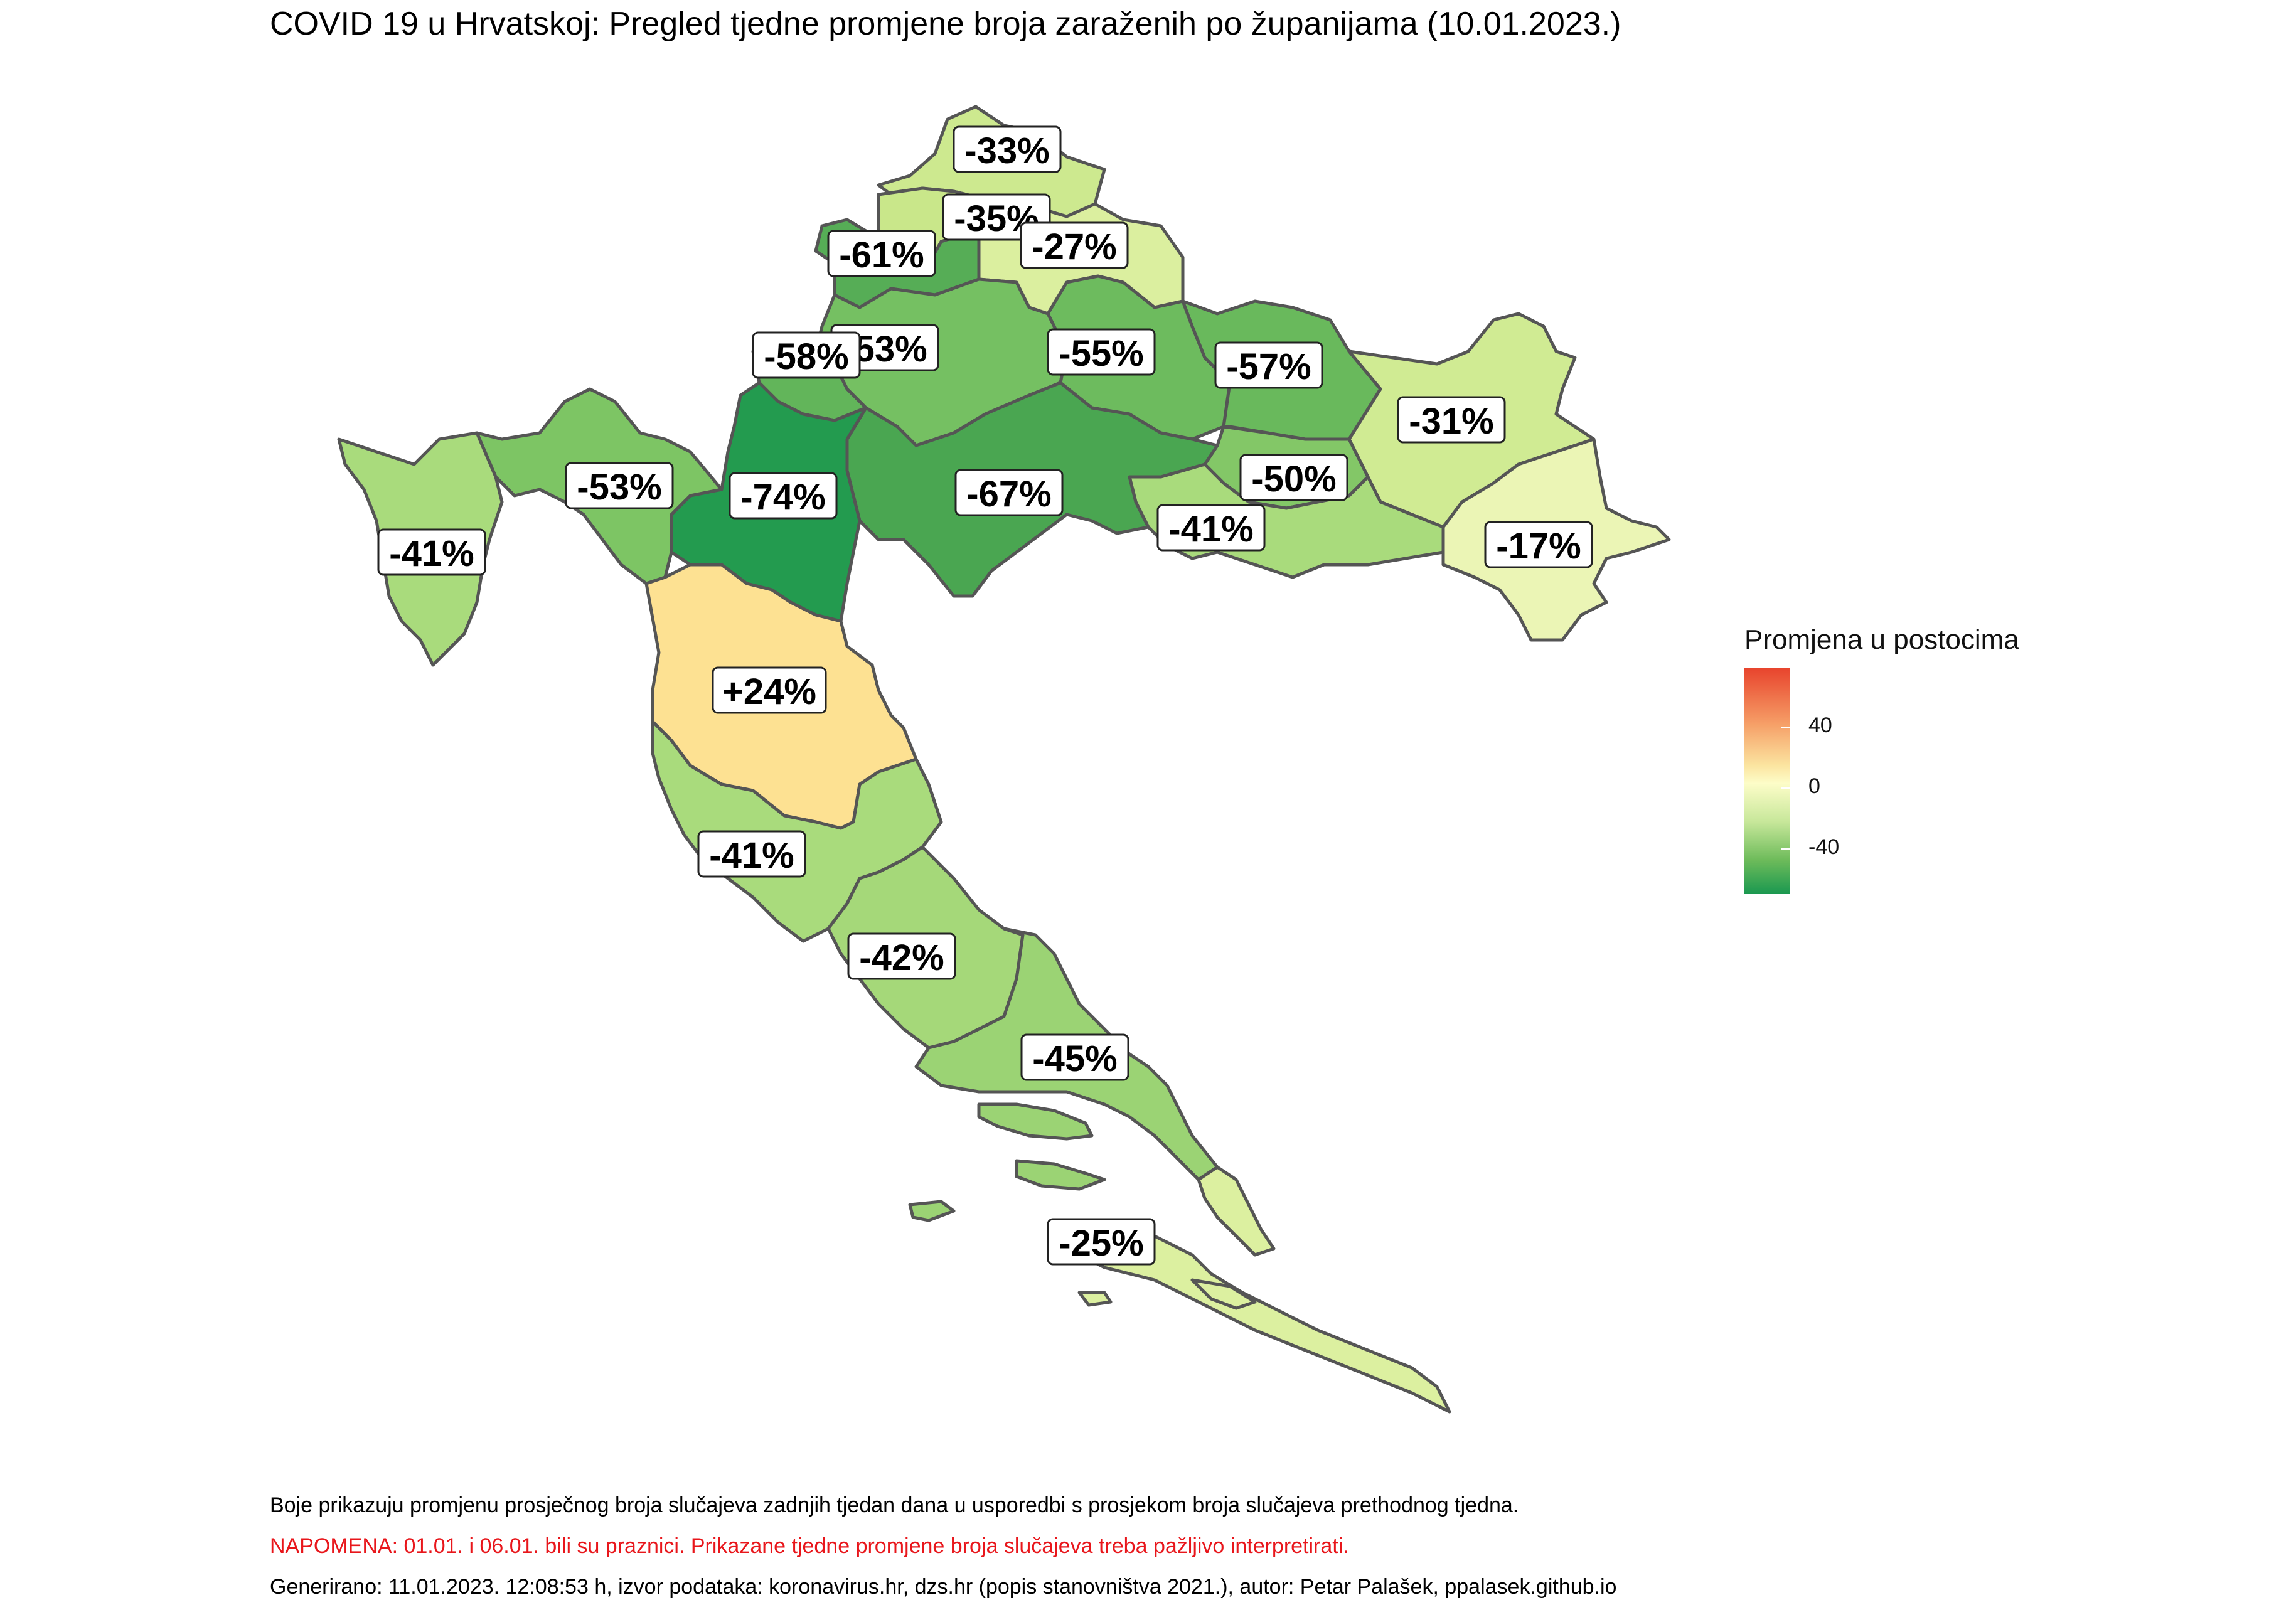  I want to click on map-label-text: -31%, so click(1451, 421).